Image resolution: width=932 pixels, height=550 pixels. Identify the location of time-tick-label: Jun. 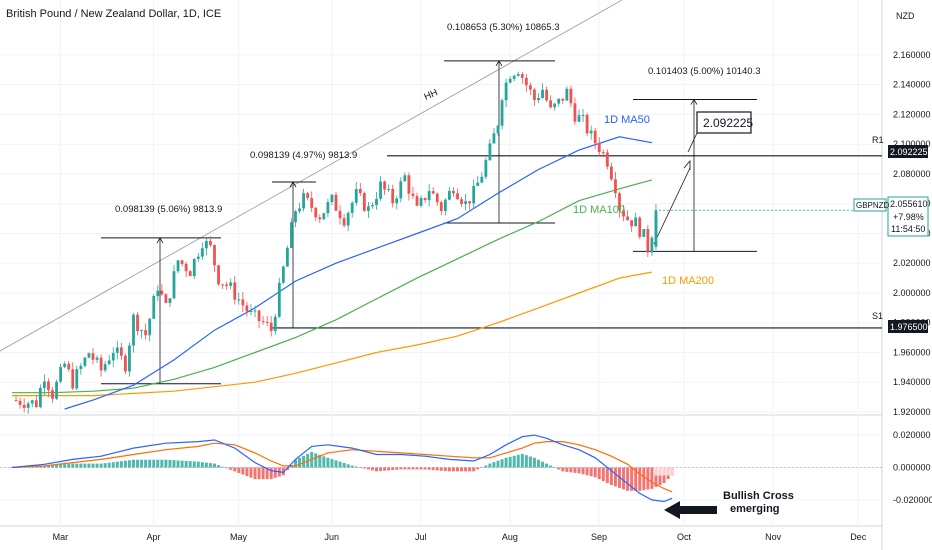
(331, 537).